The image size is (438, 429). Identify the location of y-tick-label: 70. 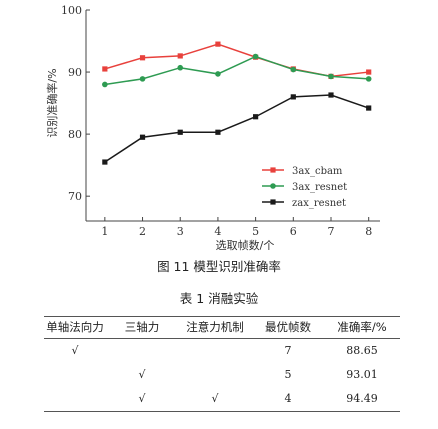
(75, 196).